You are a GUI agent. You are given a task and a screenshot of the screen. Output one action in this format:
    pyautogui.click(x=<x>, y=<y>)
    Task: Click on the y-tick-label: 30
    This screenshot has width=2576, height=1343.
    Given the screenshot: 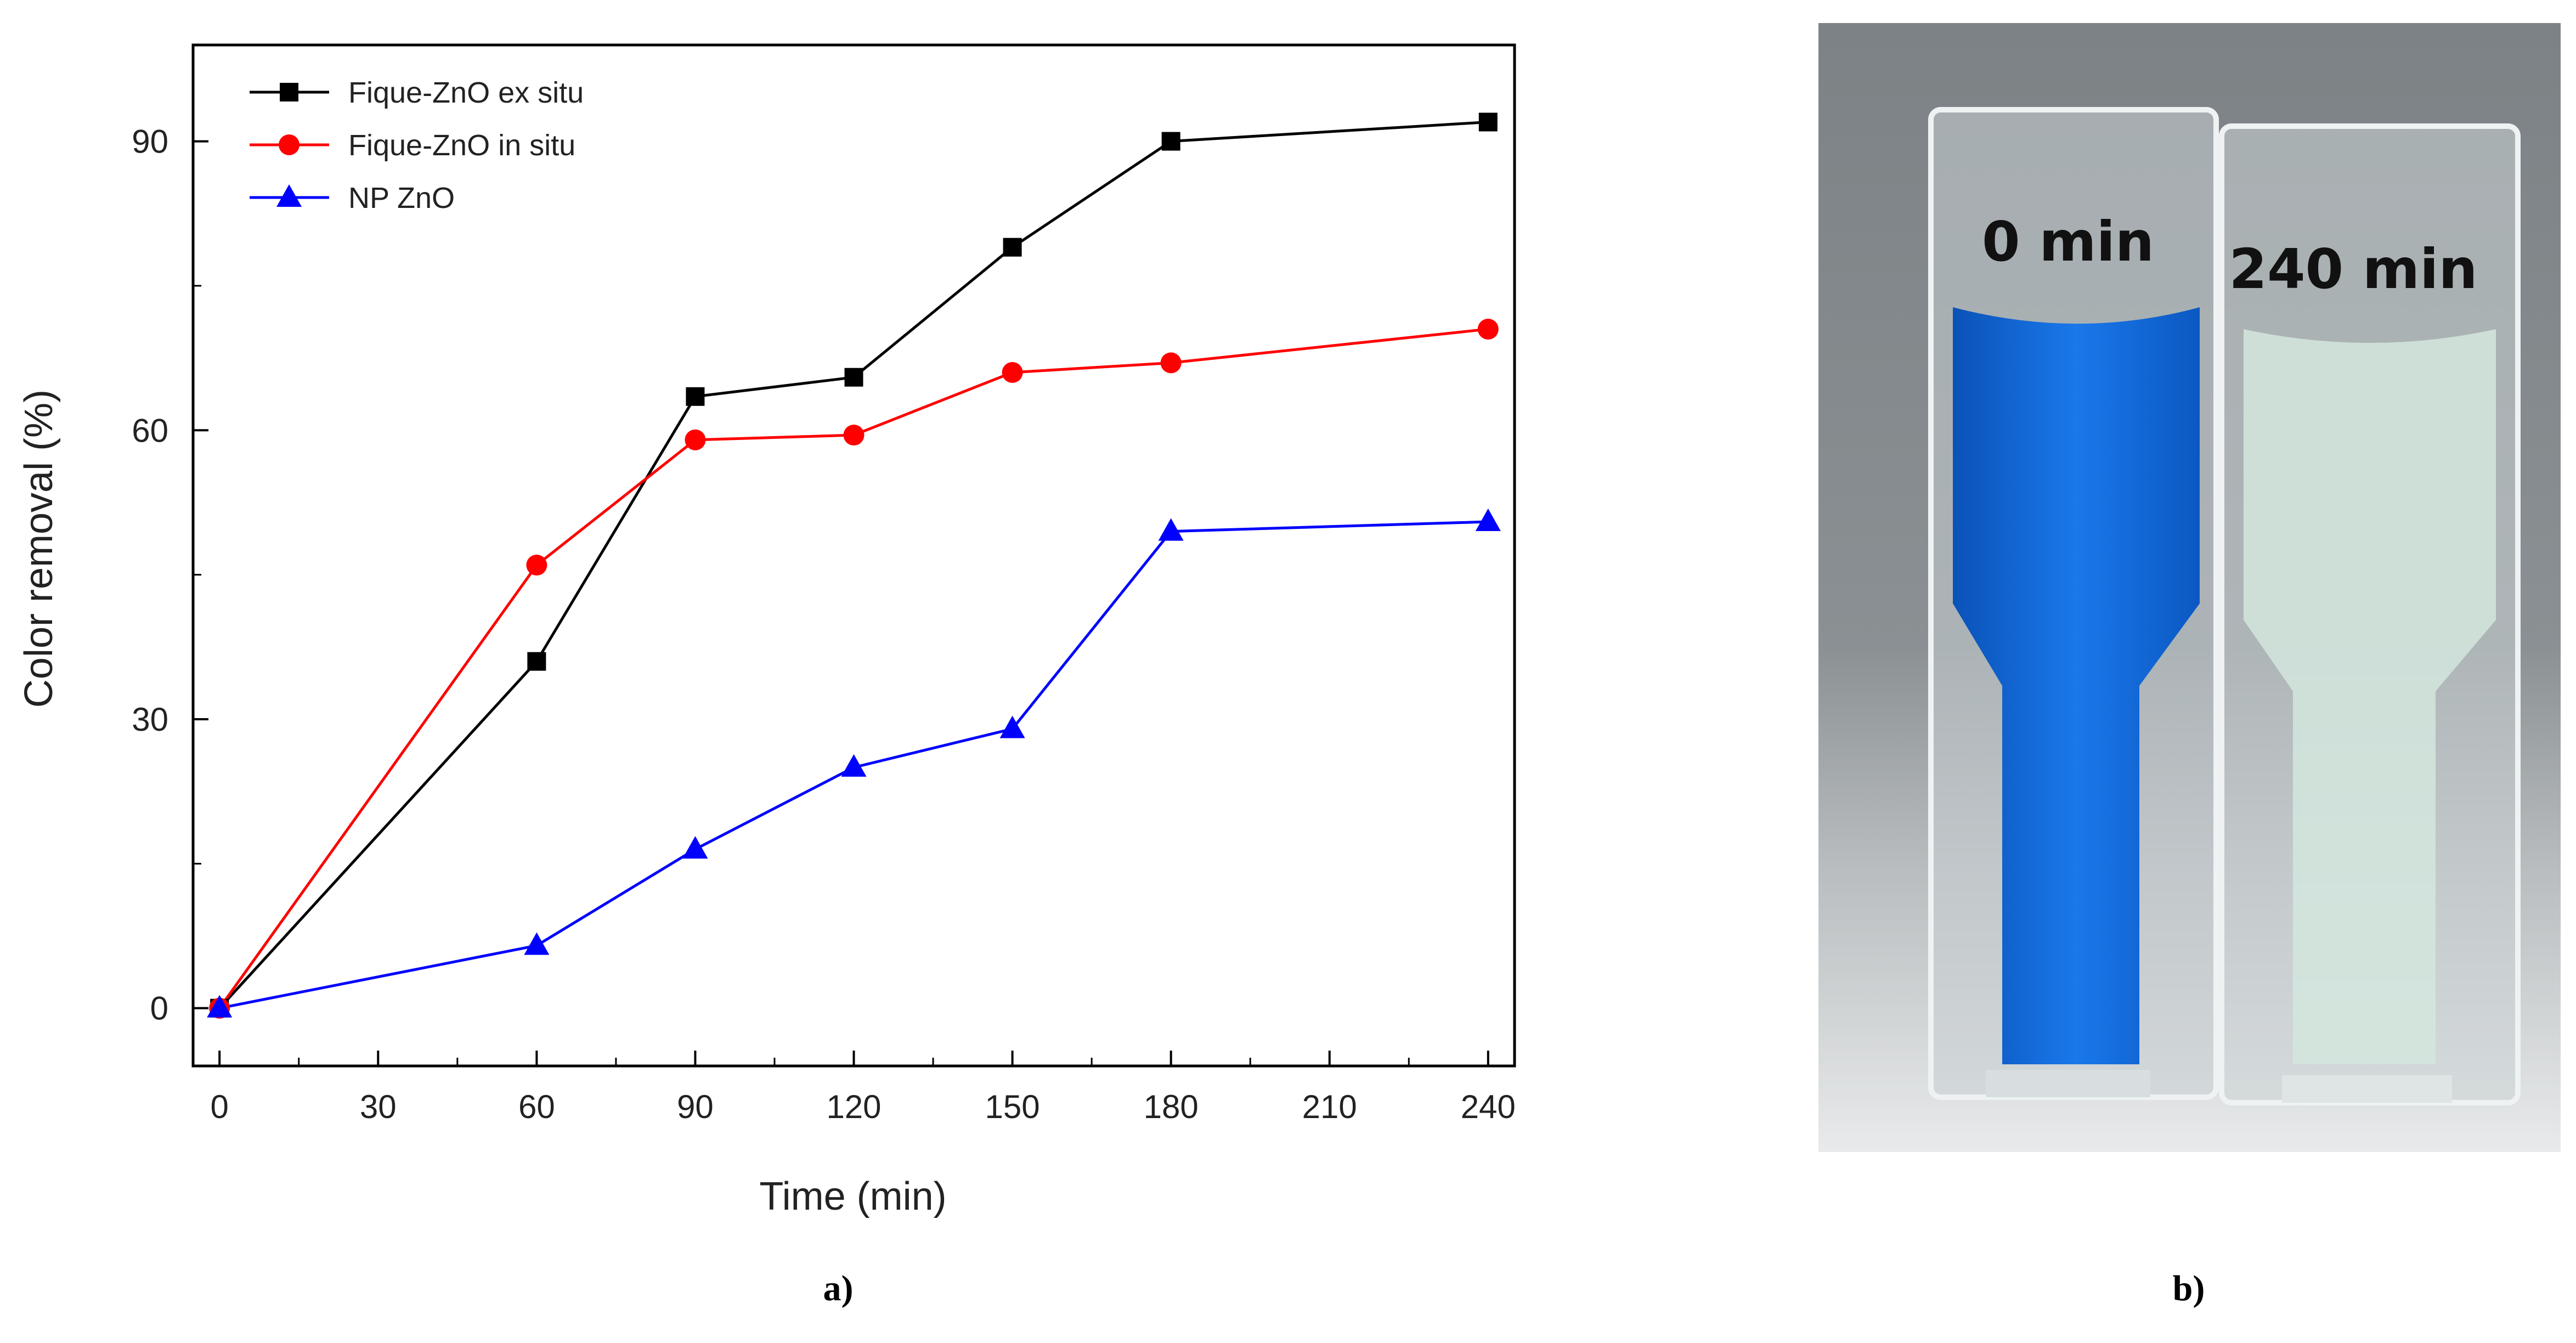 What is the action you would take?
    pyautogui.click(x=150, y=720)
    